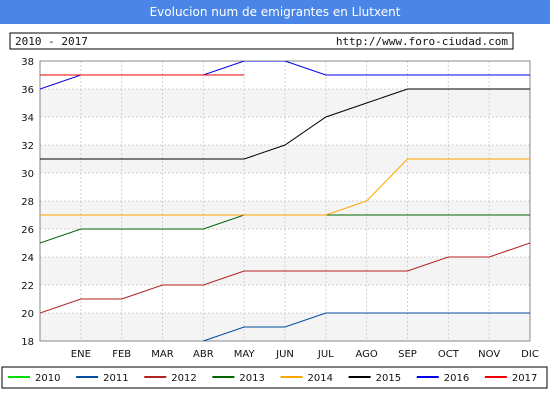 The height and width of the screenshot is (400, 550). What do you see at coordinates (449, 354) in the screenshot?
I see `x-tick-label: OCT` at bounding box center [449, 354].